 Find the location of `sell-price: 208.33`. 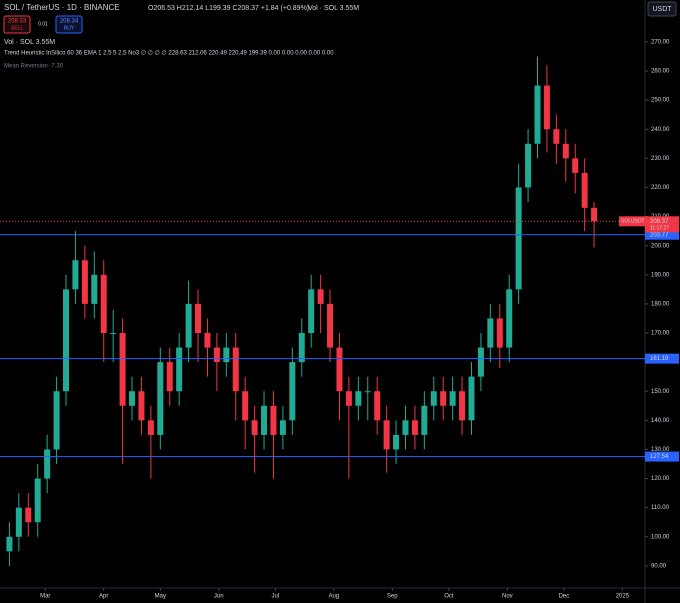

sell-price: 208.33 is located at coordinates (17, 22).